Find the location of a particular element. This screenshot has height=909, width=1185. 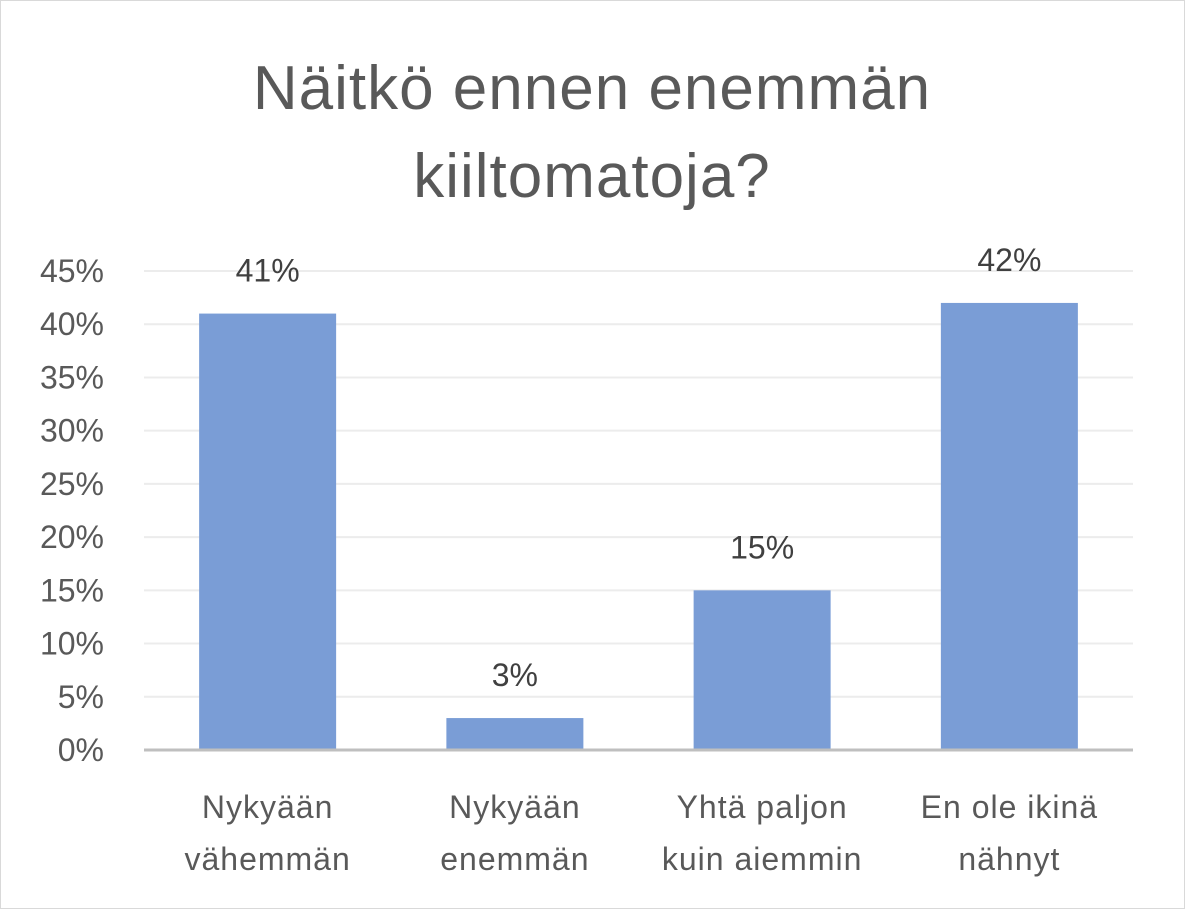

category-label: kuin aiemmin is located at coordinates (762, 859).